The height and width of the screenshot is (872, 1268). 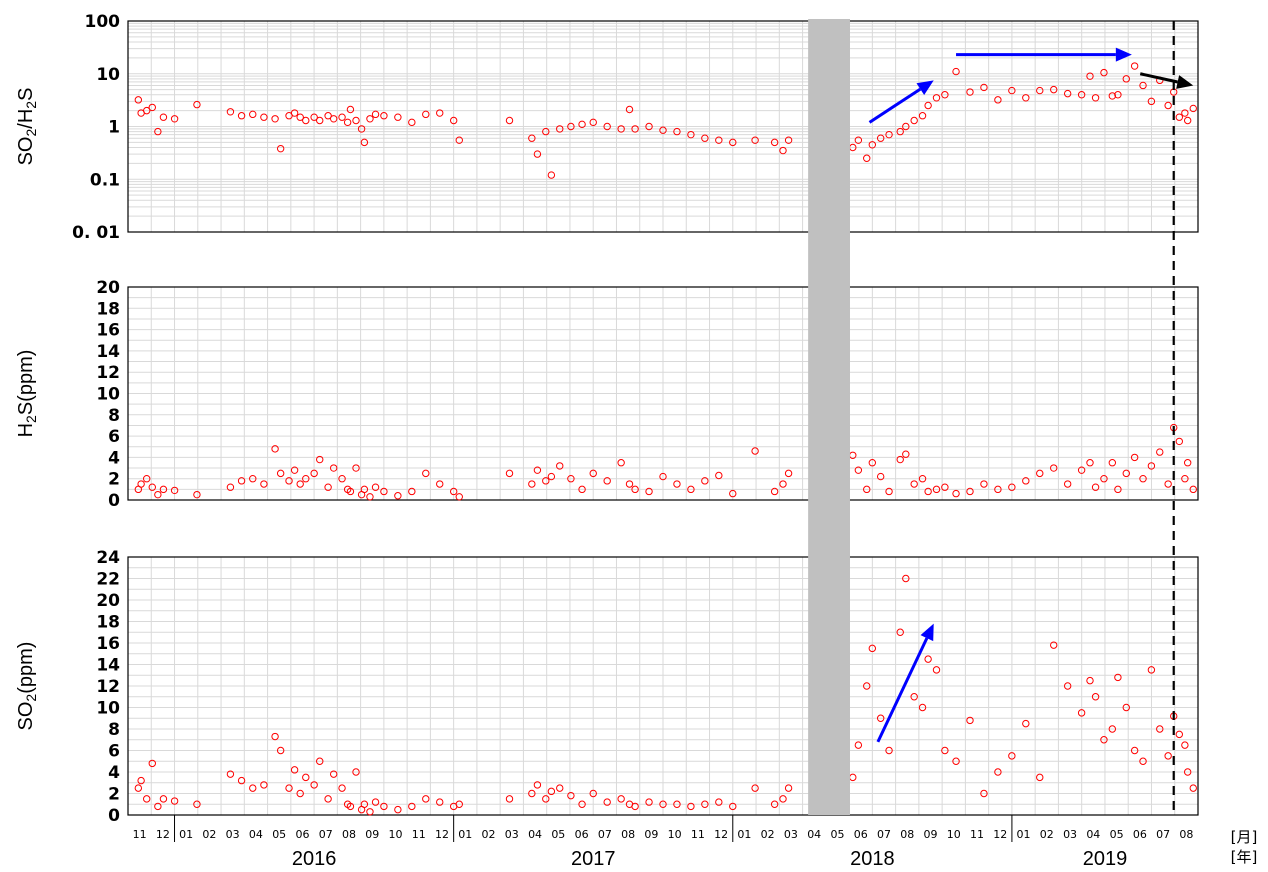 I want to click on y-tick-label: 10, so click(x=108, y=709).